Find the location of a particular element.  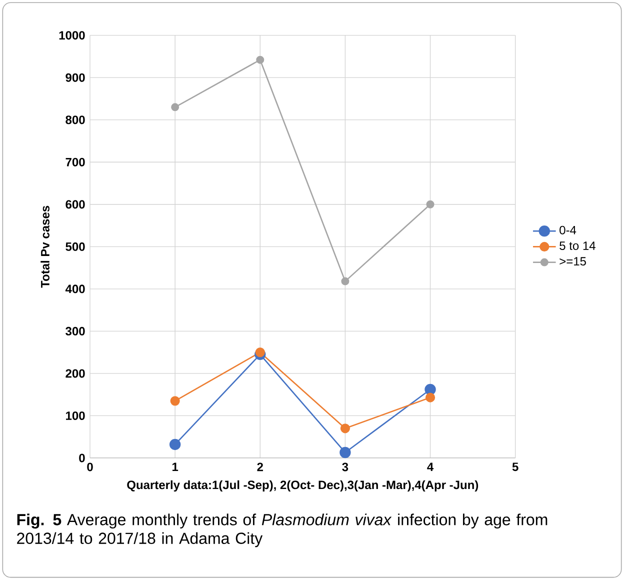

y-tick-label: 200 is located at coordinates (75, 373).